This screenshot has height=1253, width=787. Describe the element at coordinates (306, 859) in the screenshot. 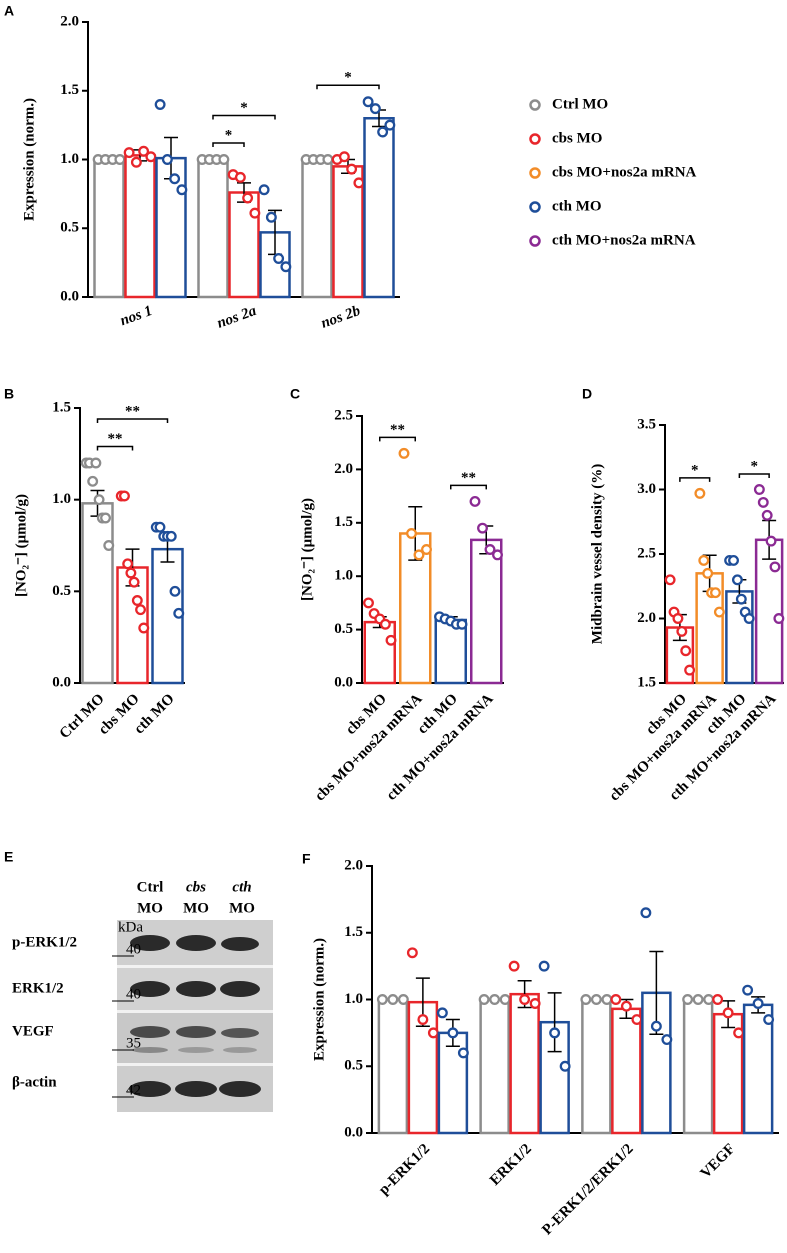

I see `panel-letter: F` at that location.